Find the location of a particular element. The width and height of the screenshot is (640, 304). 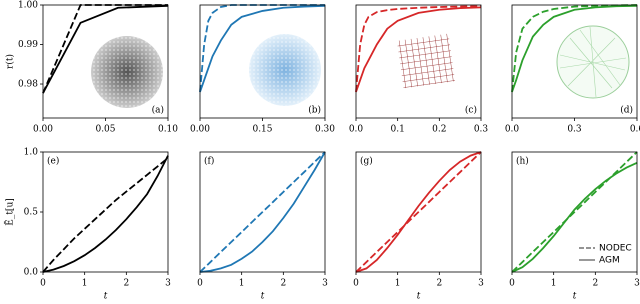

y-tick-label: 1.0 is located at coordinates (31, 153).